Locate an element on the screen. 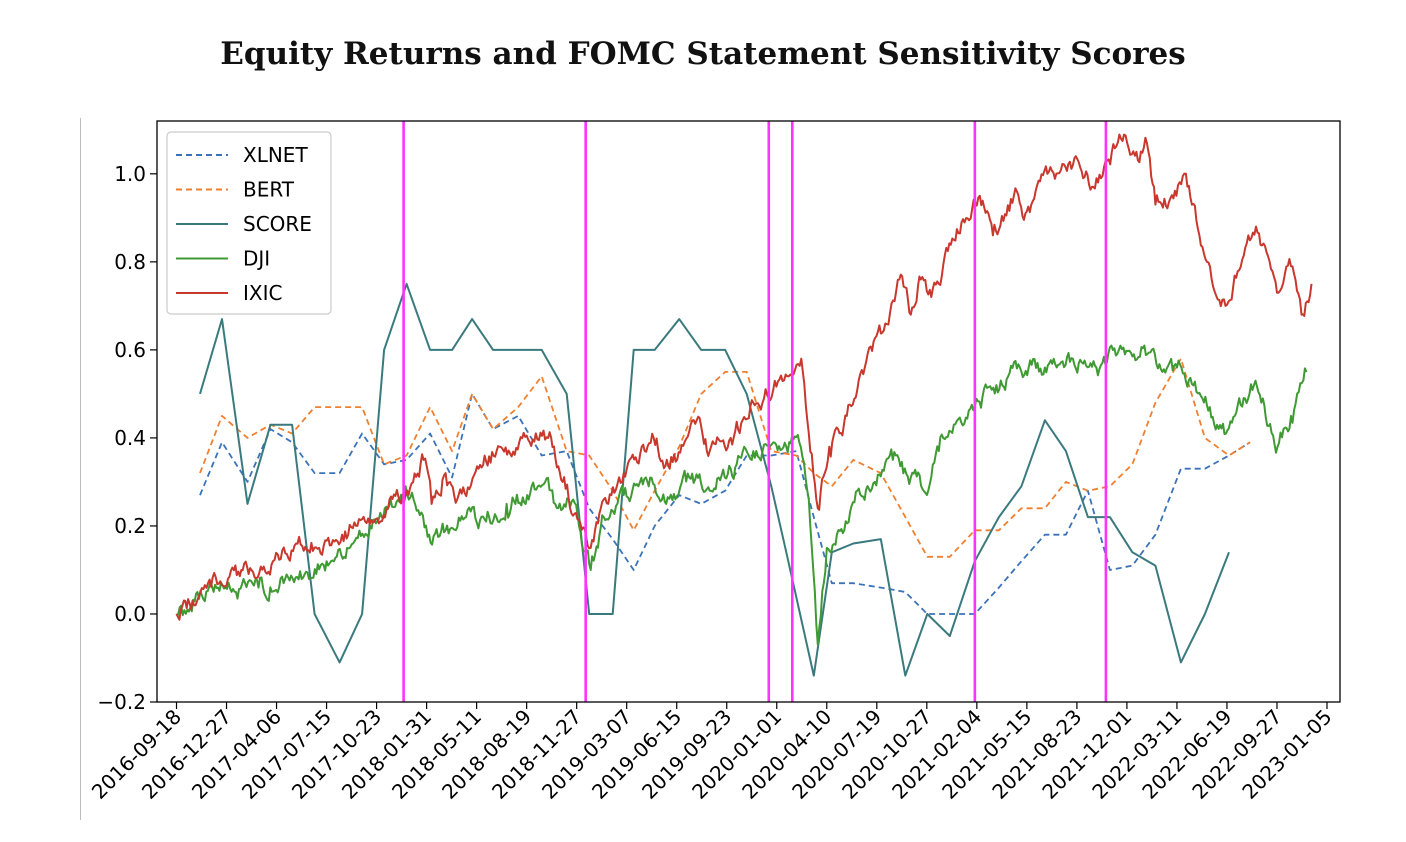  y-tick-label: 0.4 is located at coordinates (130, 438).